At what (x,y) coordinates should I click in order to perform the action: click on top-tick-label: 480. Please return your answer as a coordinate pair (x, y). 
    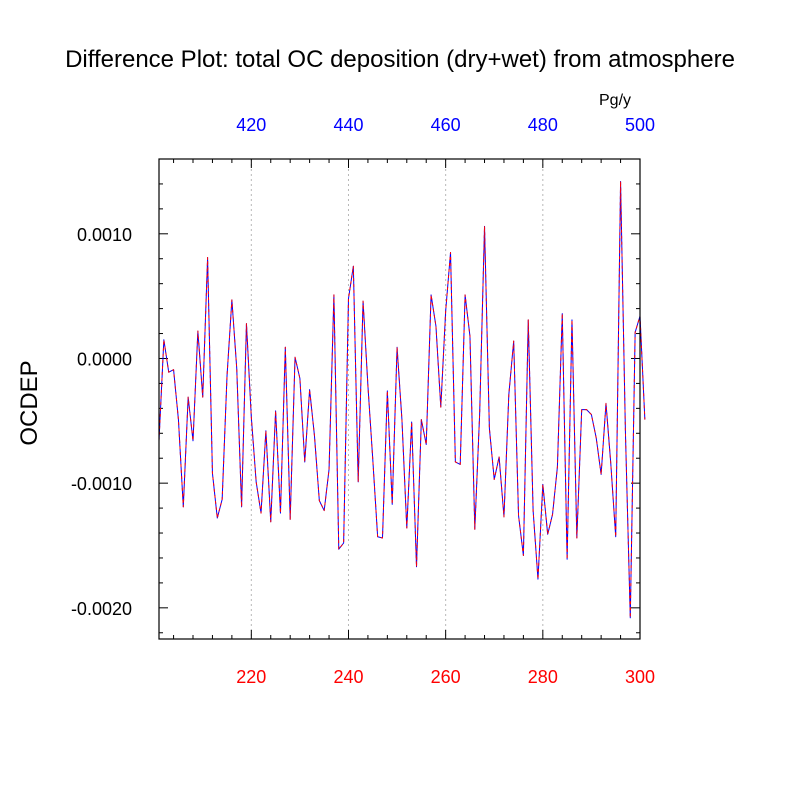
    Looking at the image, I should click on (543, 125).